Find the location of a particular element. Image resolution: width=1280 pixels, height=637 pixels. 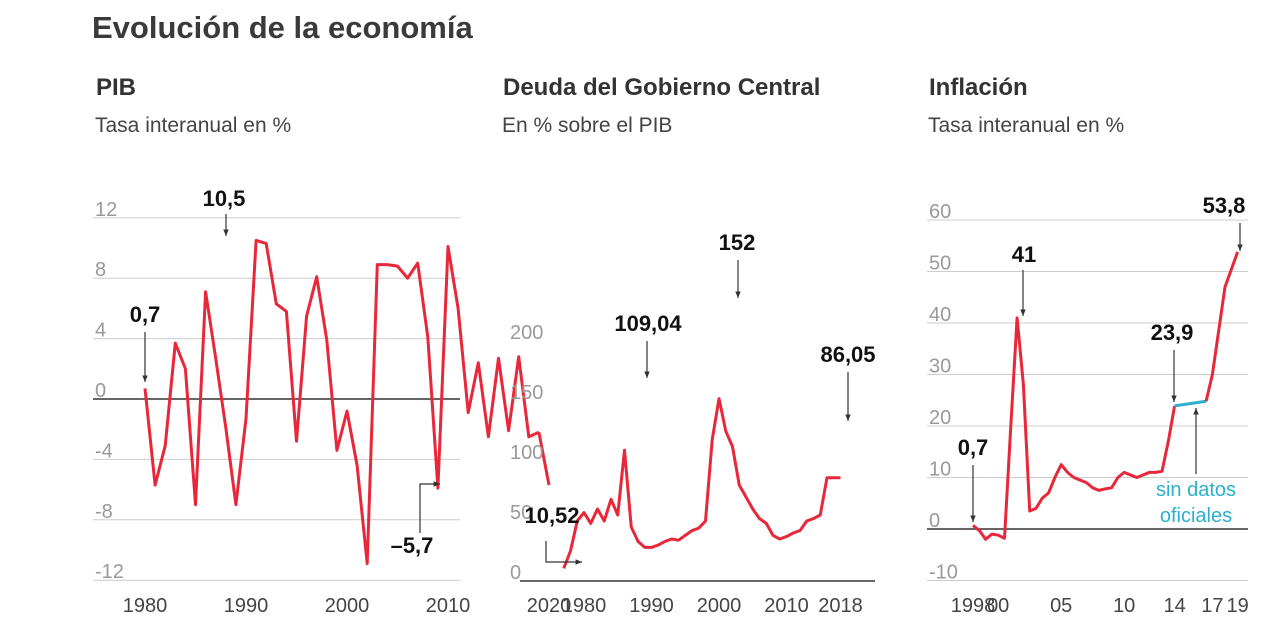

deuda-series-line is located at coordinates (701, 483).